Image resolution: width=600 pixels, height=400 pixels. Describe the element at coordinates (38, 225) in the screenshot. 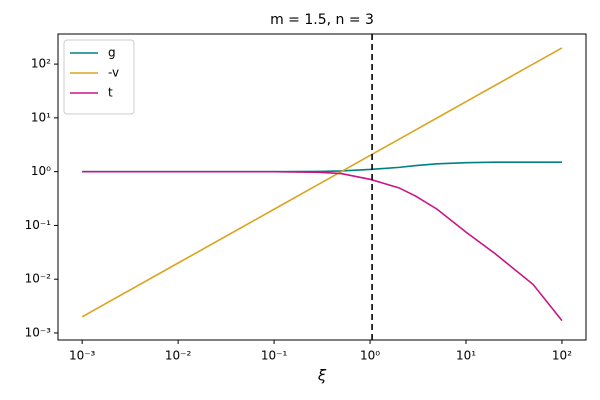

I see `y-tick-label: 10⁻¹` at that location.